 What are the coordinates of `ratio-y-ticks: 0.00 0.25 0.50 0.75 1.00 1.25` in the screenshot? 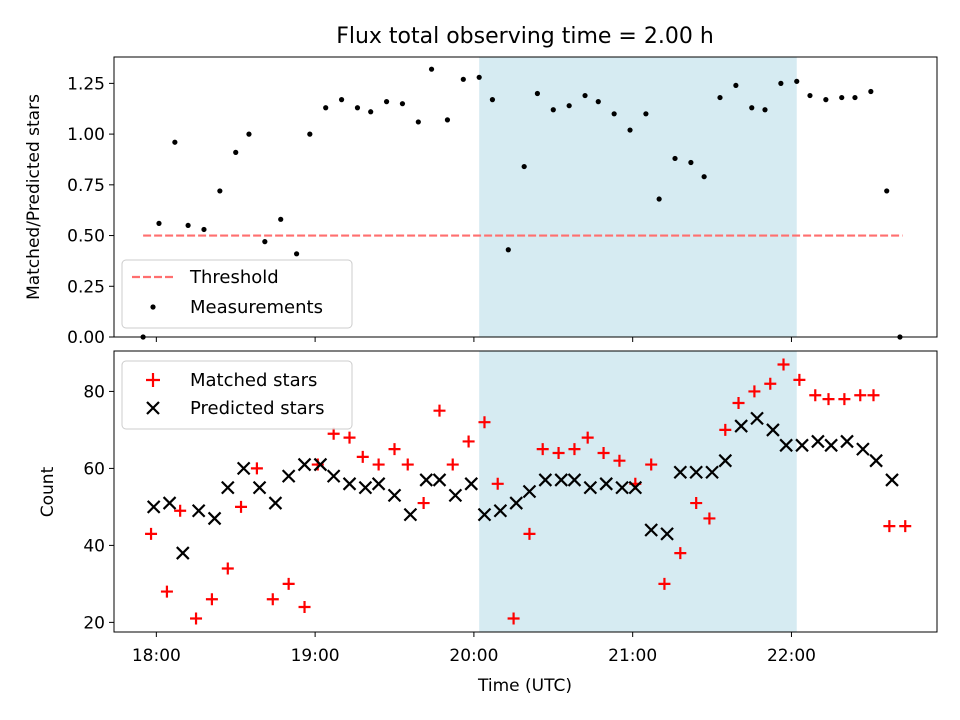 It's located at (90, 211).